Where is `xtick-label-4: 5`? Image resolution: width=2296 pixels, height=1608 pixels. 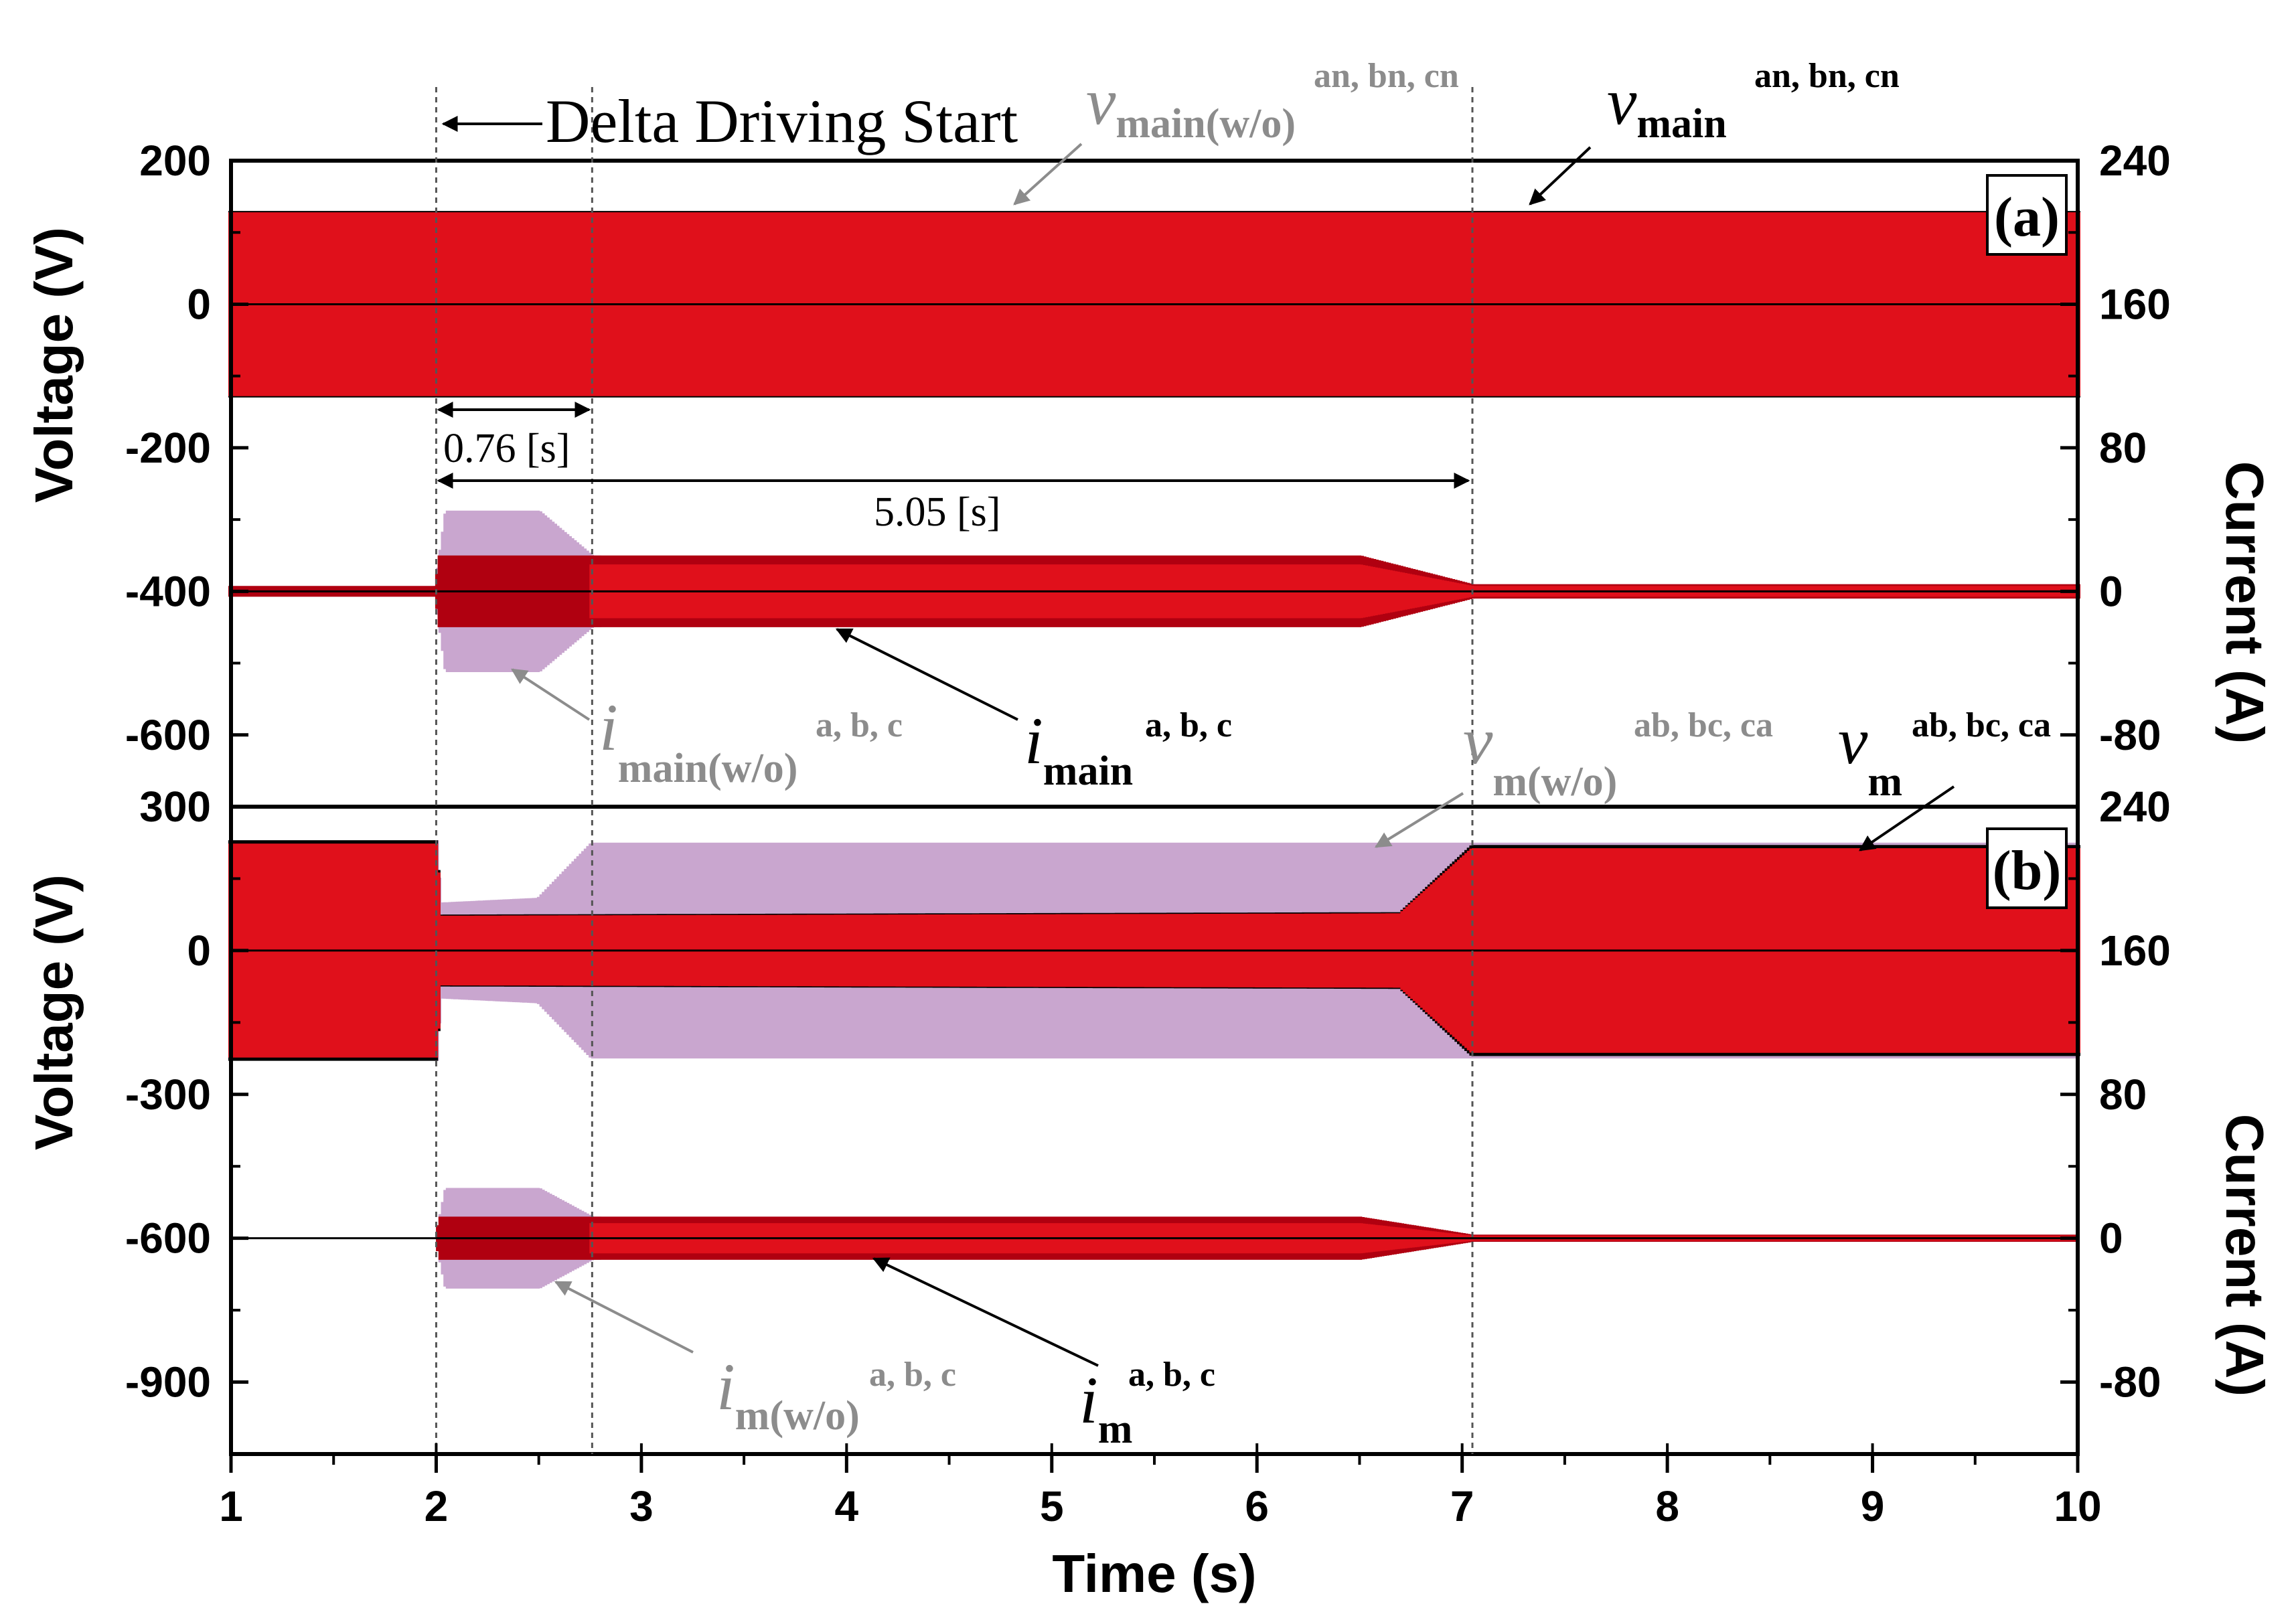
xtick-label-4: 5 is located at coordinates (1052, 1506).